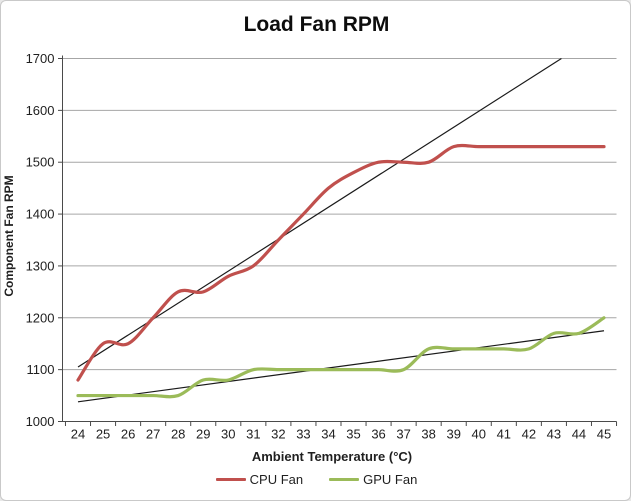  What do you see at coordinates (332, 456) in the screenshot?
I see `x-axis-title: Ambient Temperature (°C)` at bounding box center [332, 456].